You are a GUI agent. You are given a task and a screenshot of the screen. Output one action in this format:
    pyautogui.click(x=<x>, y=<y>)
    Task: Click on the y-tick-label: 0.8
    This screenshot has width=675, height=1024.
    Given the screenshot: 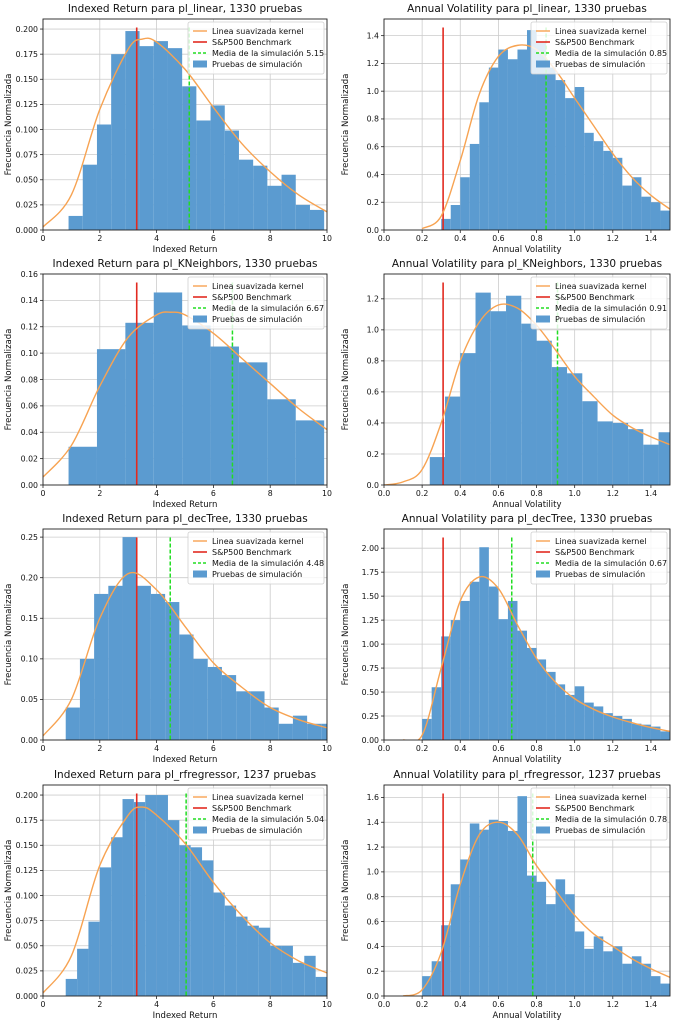 What is the action you would take?
    pyautogui.click(x=373, y=361)
    